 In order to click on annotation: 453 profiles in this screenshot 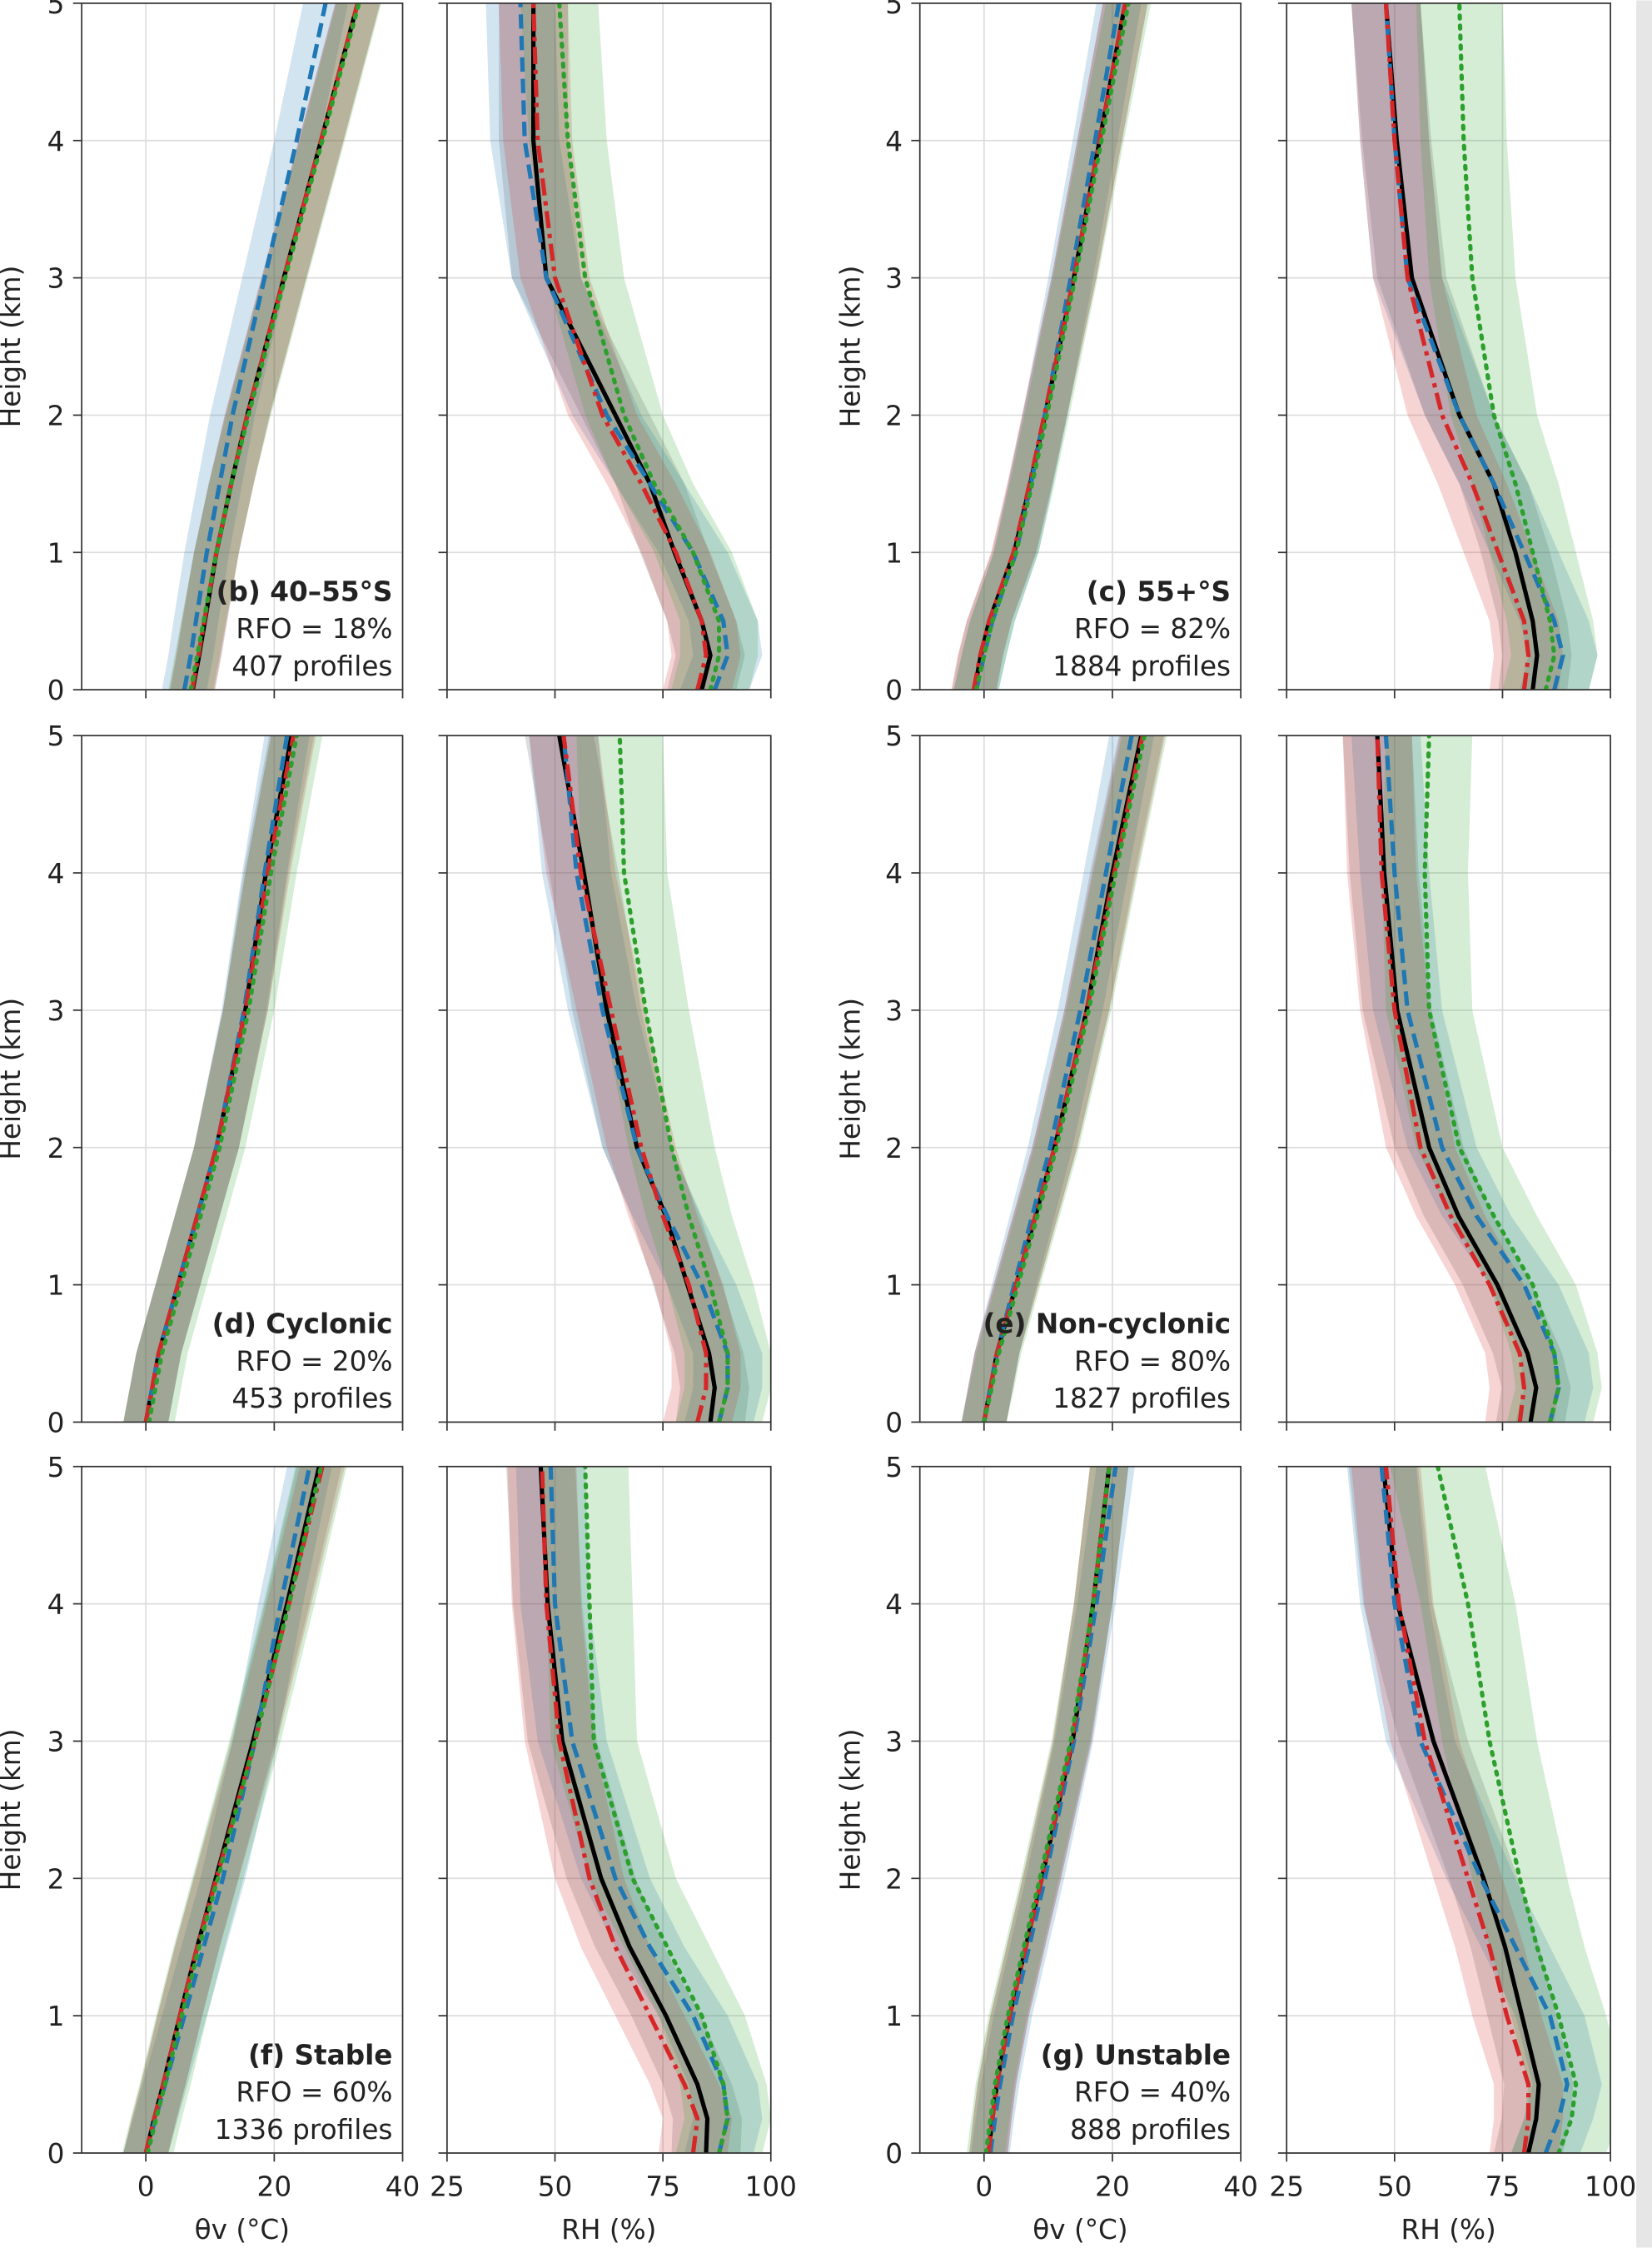, I will do `click(311, 1398)`.